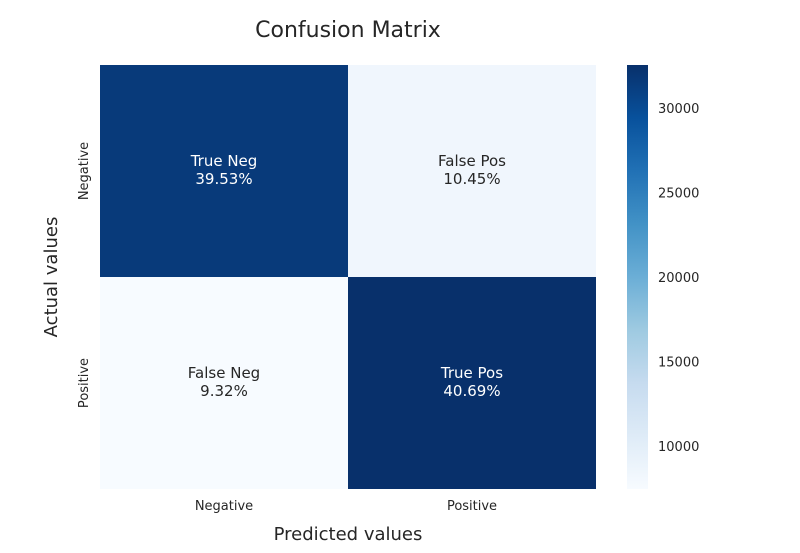  I want to click on colorbar-ticks: 10000 15000 20000 25000 30000, so click(678, 278).